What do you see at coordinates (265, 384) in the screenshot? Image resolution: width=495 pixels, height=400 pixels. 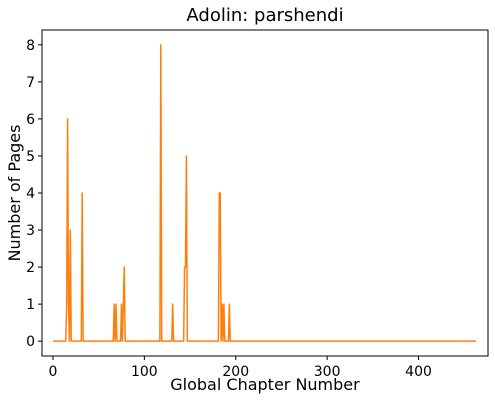 I see `x-axis-title: Global Chapter Number` at bounding box center [265, 384].